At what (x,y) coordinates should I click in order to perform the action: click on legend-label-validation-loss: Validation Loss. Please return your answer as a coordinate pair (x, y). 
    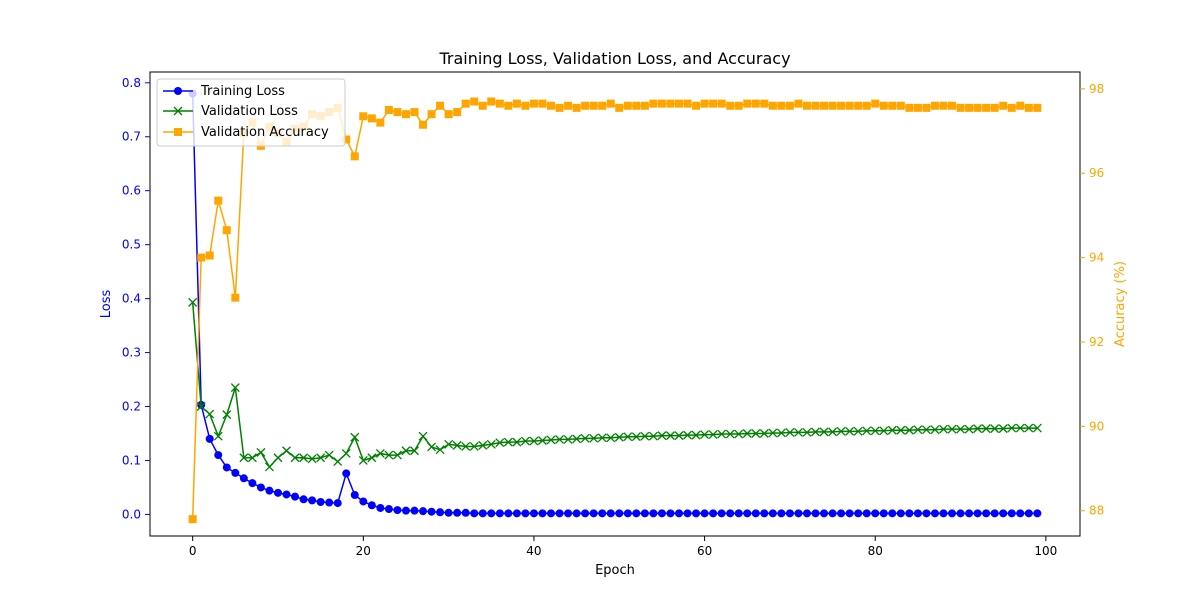
    Looking at the image, I should click on (249, 111).